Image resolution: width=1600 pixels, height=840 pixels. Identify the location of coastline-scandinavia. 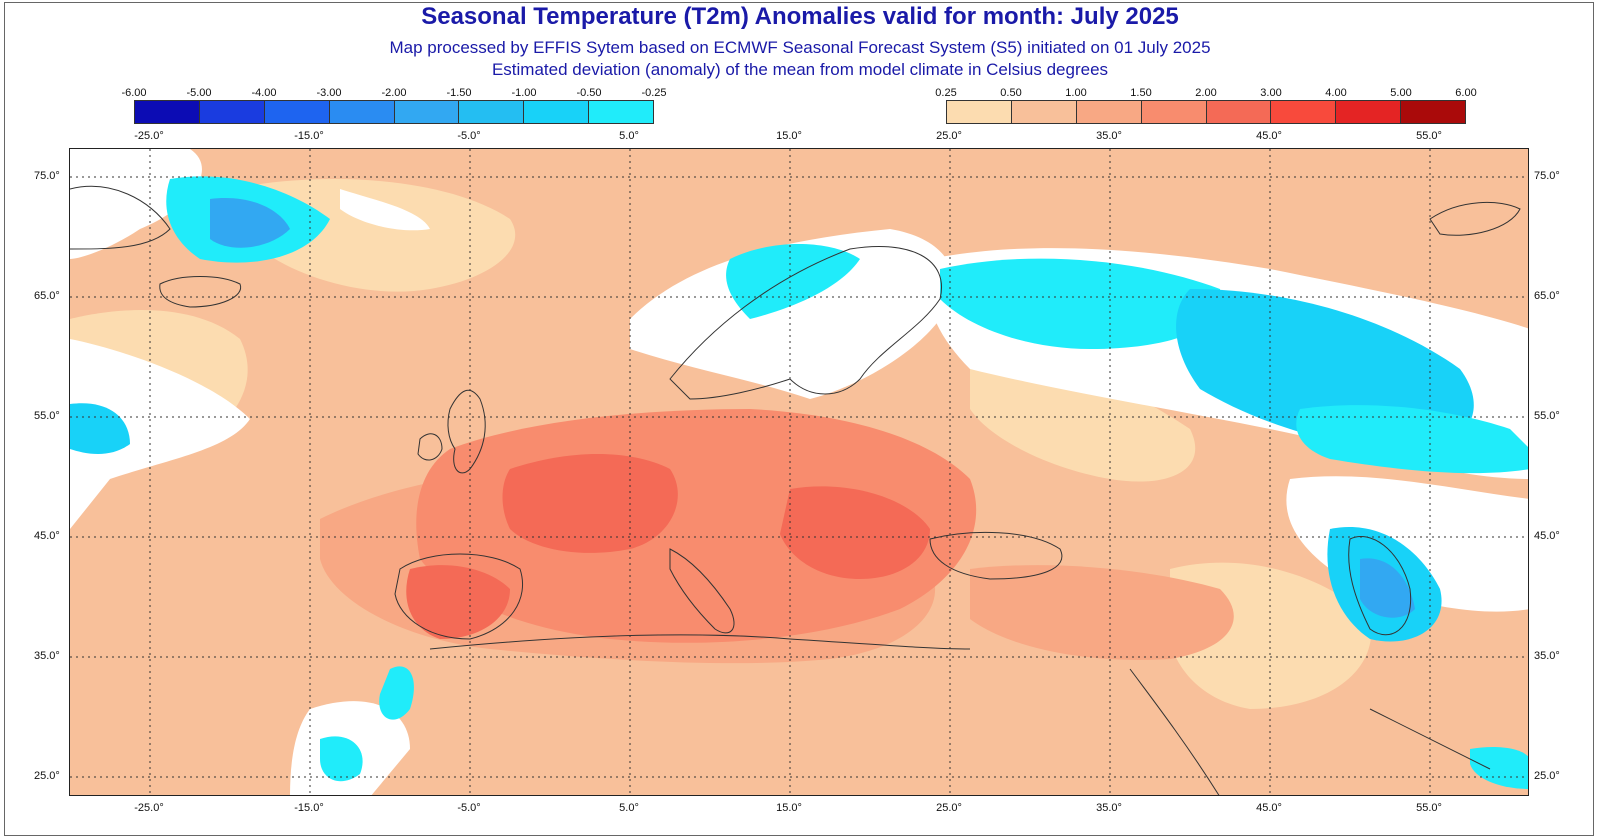
(805, 322).